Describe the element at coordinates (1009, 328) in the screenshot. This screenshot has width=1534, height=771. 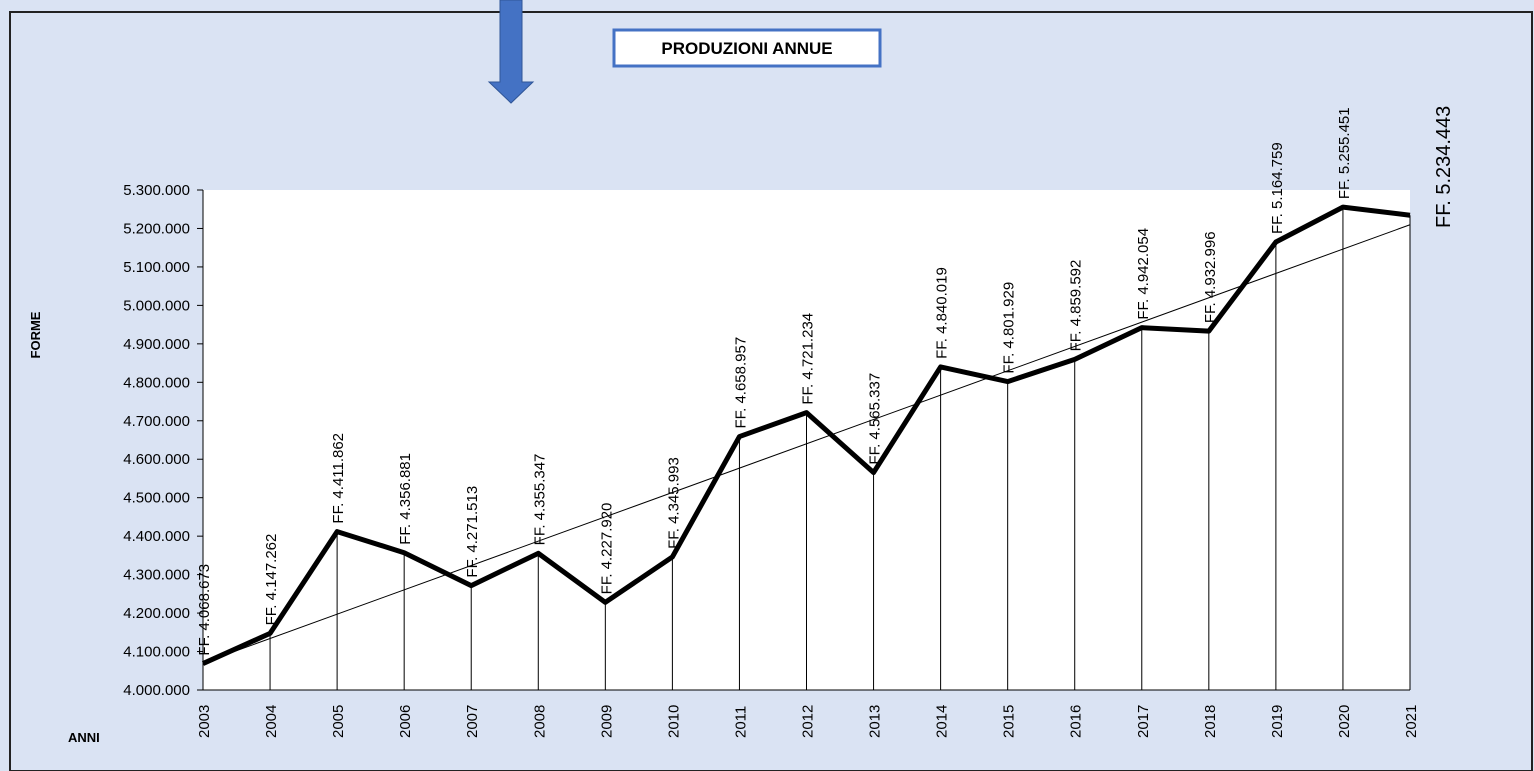
I see `data-label: FF. 4.801.929` at that location.